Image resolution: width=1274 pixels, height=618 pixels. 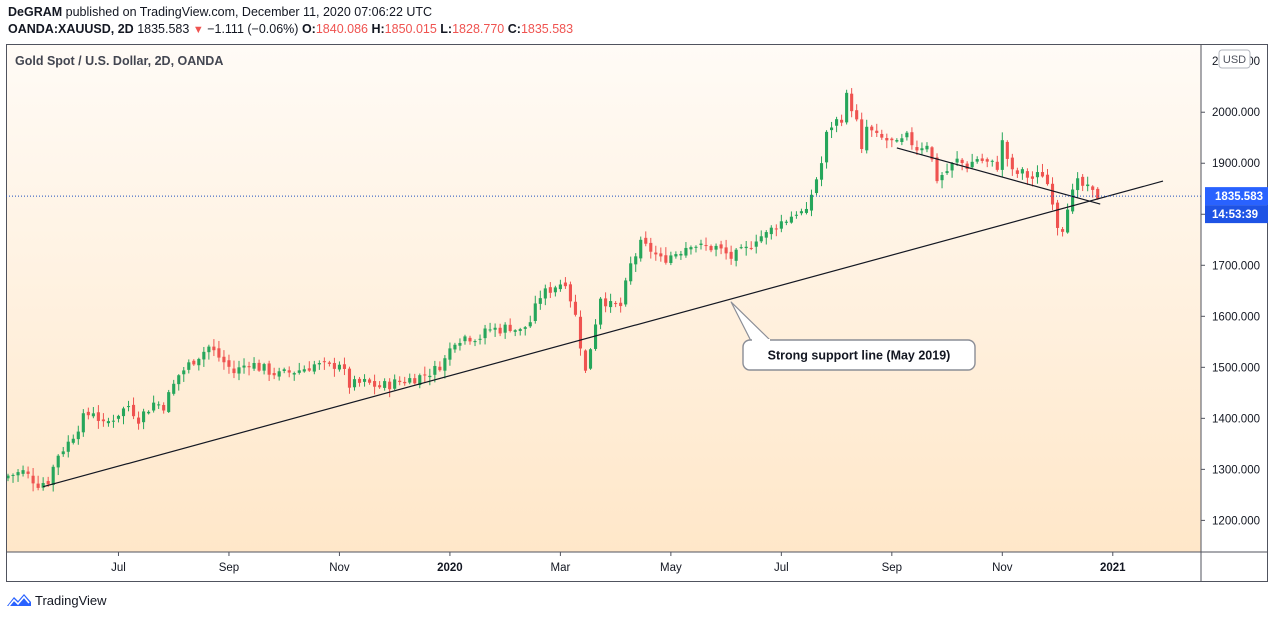 I want to click on chart-title: Gold Spot / U.S. Dollar, 2D, OANDA, so click(x=119, y=61).